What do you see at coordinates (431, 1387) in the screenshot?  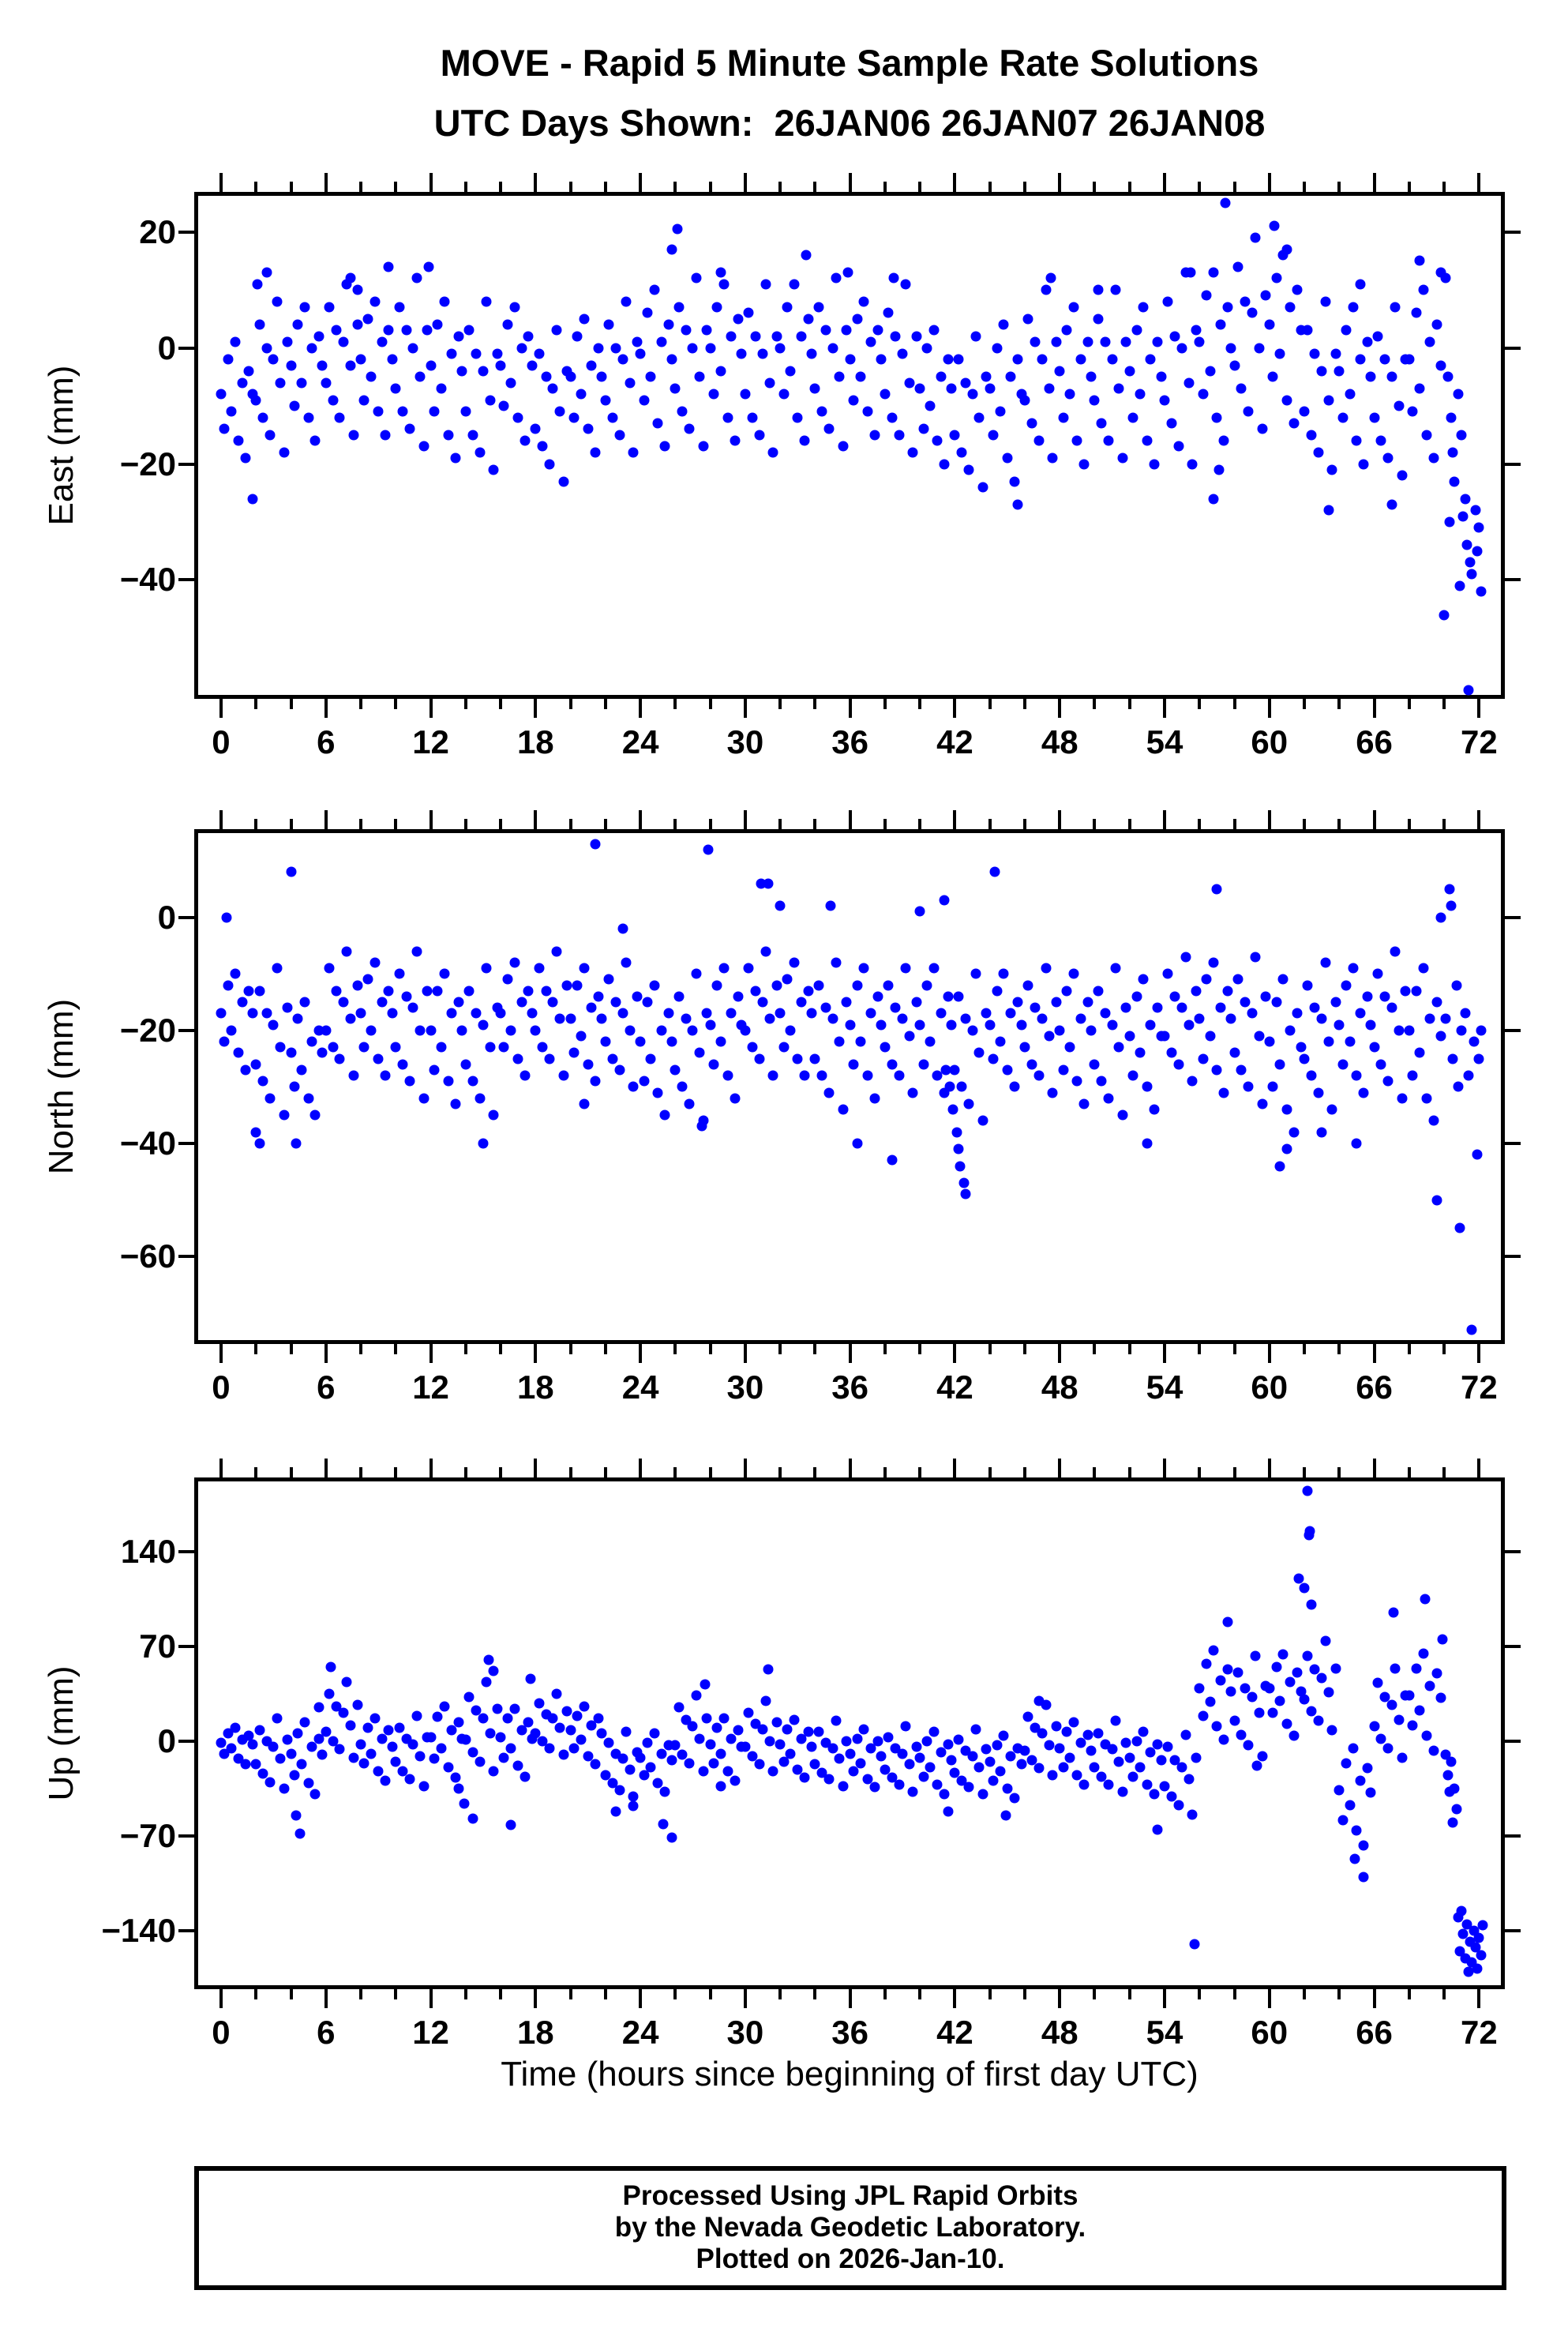 I see `x-tick-label: 12` at bounding box center [431, 1387].